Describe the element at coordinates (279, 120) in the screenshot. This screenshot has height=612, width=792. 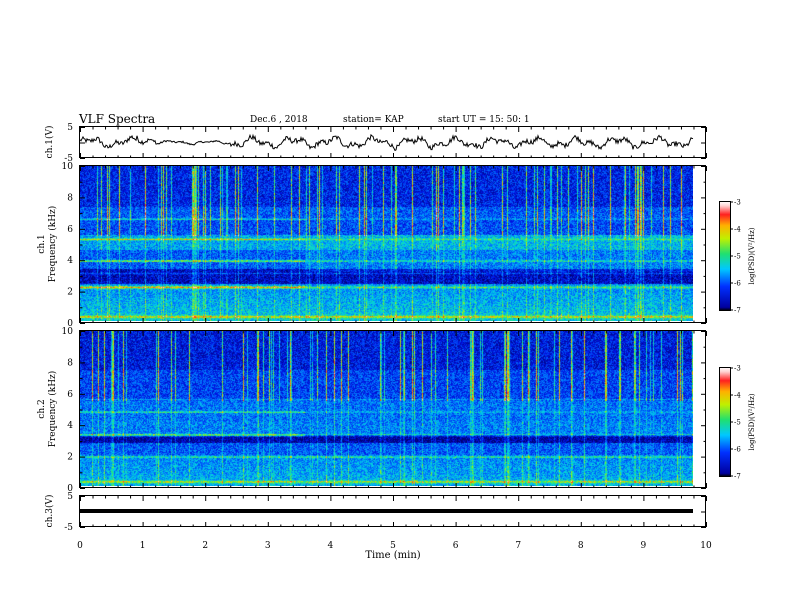
I see `header-date: Dec.6 , 2018` at that location.